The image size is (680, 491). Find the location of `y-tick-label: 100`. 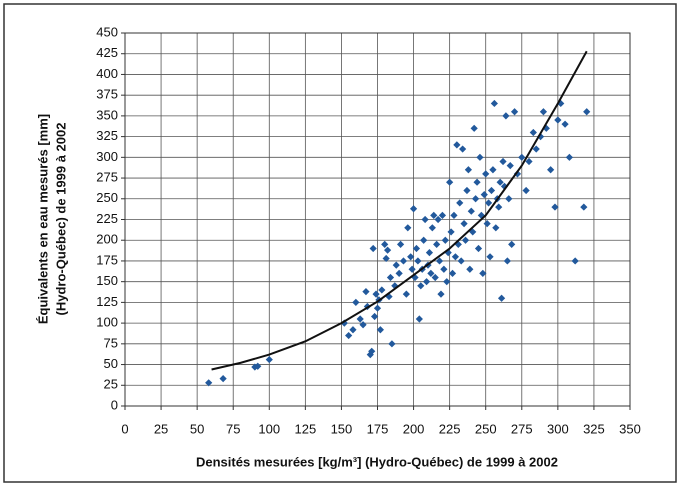

y-tick-label: 100 is located at coordinates (107, 322).